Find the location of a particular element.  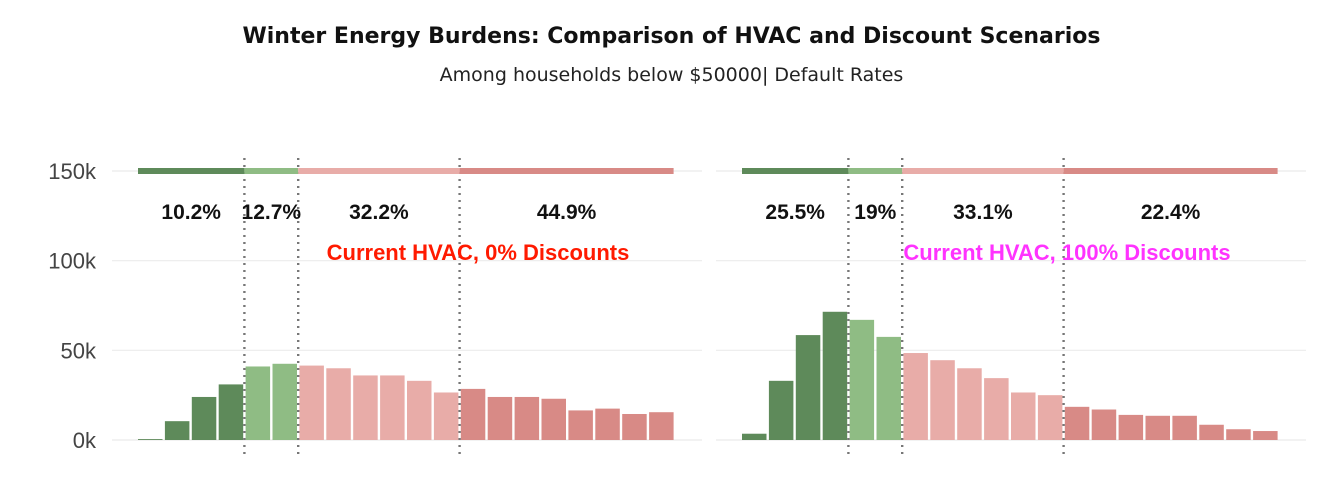

scenario-title: Current HVAC, 100% Discounts is located at coordinates (1066, 252).